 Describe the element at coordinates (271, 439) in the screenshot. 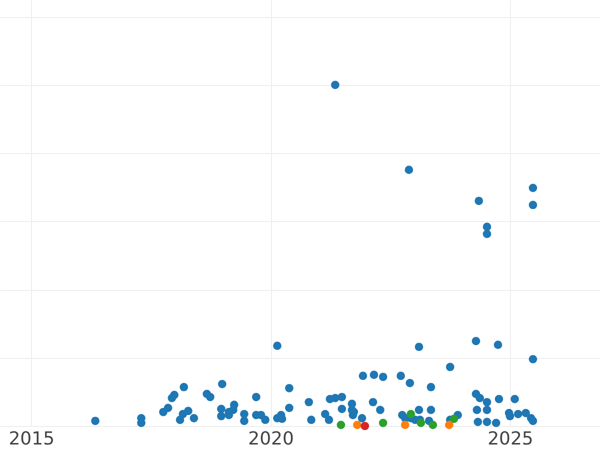

I see `x-tick-label: 2020` at that location.